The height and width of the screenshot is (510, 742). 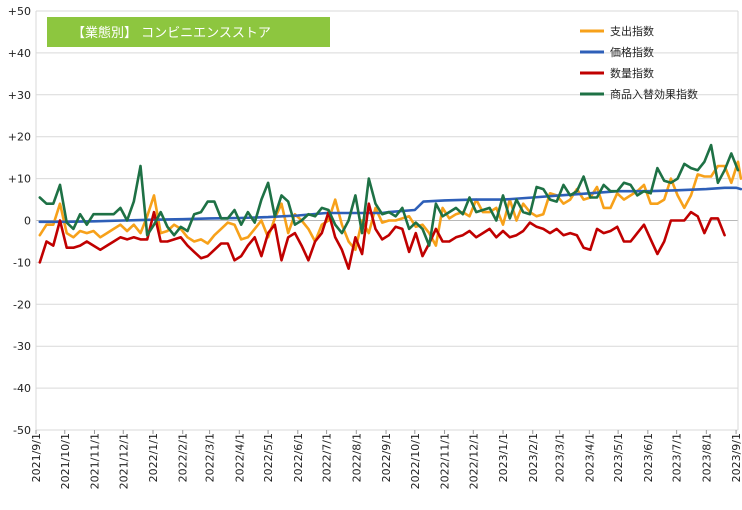 What do you see at coordinates (19, 11) in the screenshot?
I see `y-tick-label: +50` at bounding box center [19, 11].